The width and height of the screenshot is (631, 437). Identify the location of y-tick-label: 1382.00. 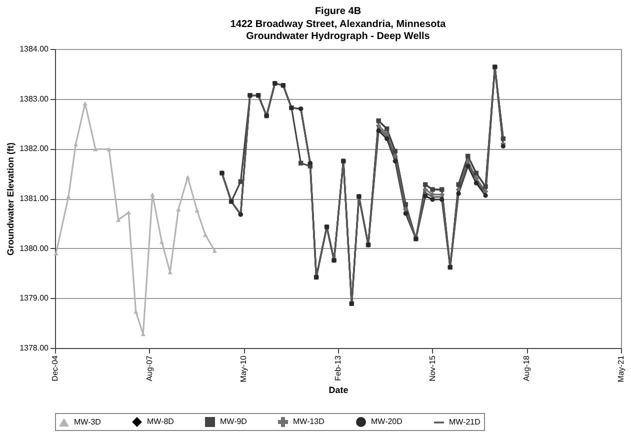
(35, 149).